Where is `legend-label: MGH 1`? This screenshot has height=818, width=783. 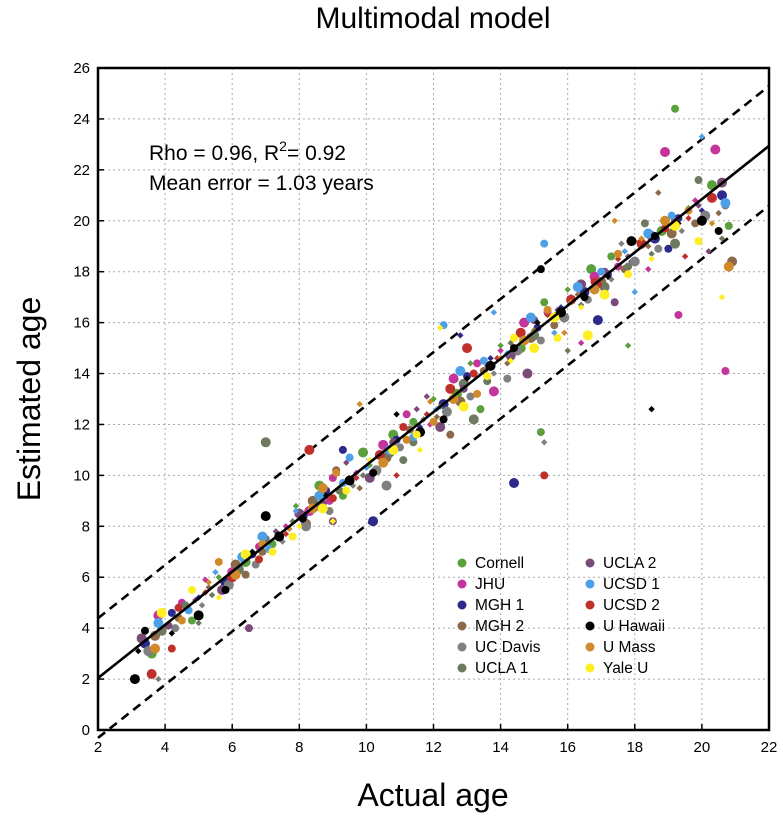
legend-label: MGH 1 is located at coordinates (499, 605).